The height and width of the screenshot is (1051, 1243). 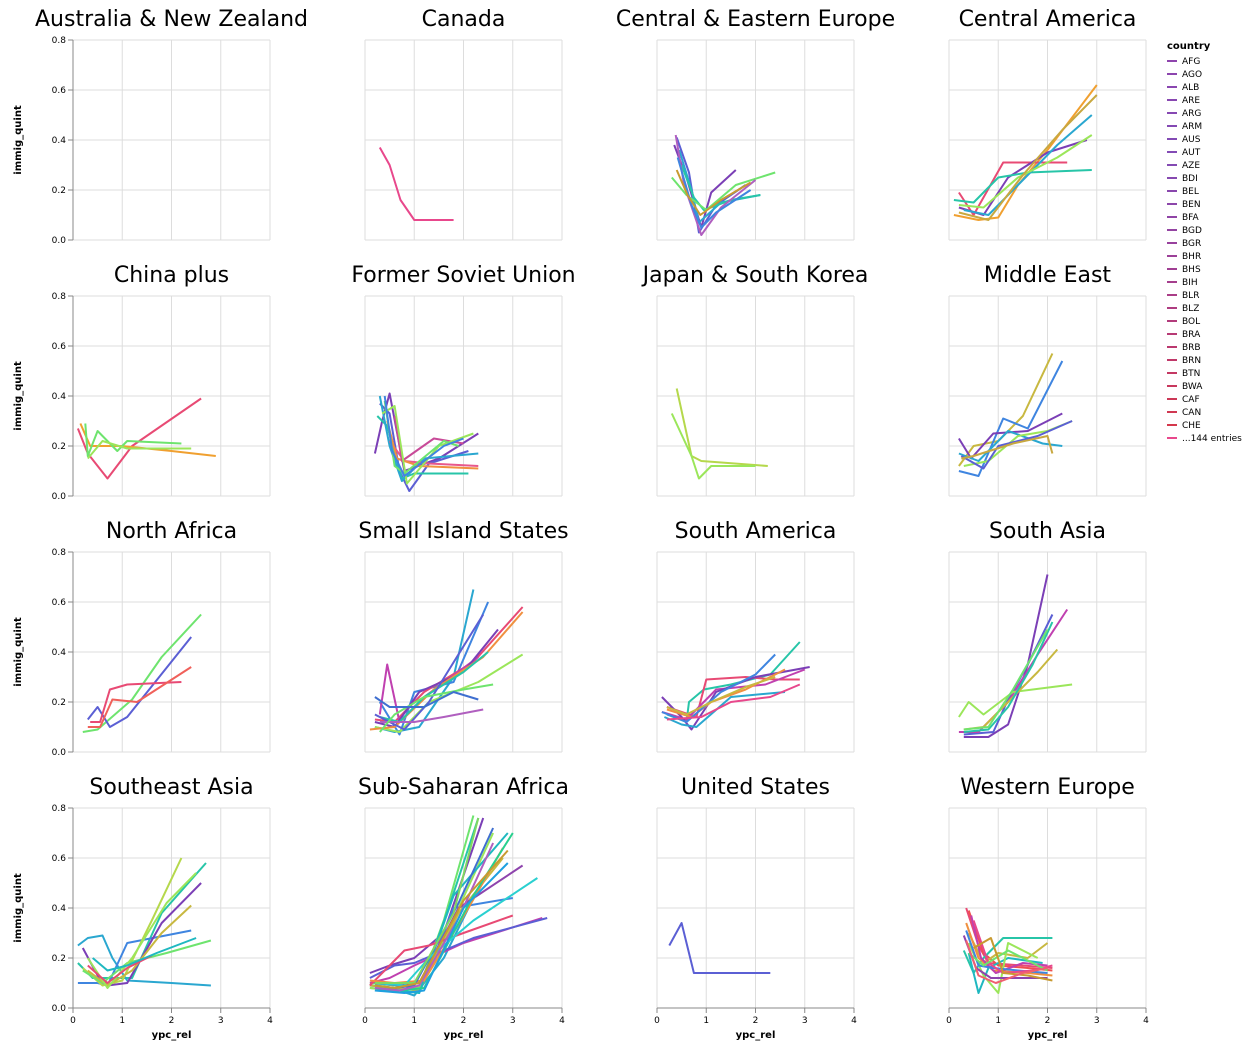 What do you see at coordinates (1191, 374) in the screenshot?
I see `legend-label: BTN` at bounding box center [1191, 374].